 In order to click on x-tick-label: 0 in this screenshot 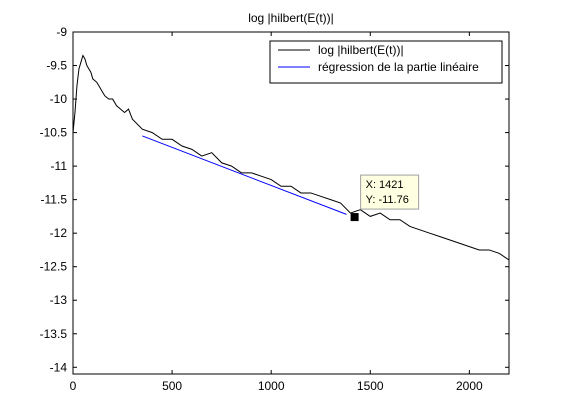, I will do `click(73, 386)`.